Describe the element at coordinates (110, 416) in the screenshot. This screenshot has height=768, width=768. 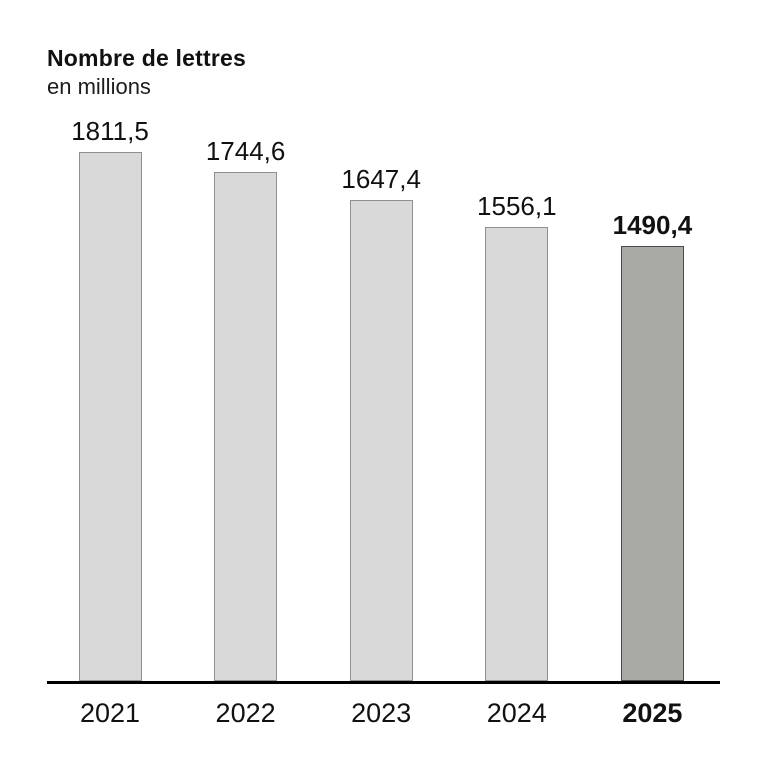
I see `bar-2021` at that location.